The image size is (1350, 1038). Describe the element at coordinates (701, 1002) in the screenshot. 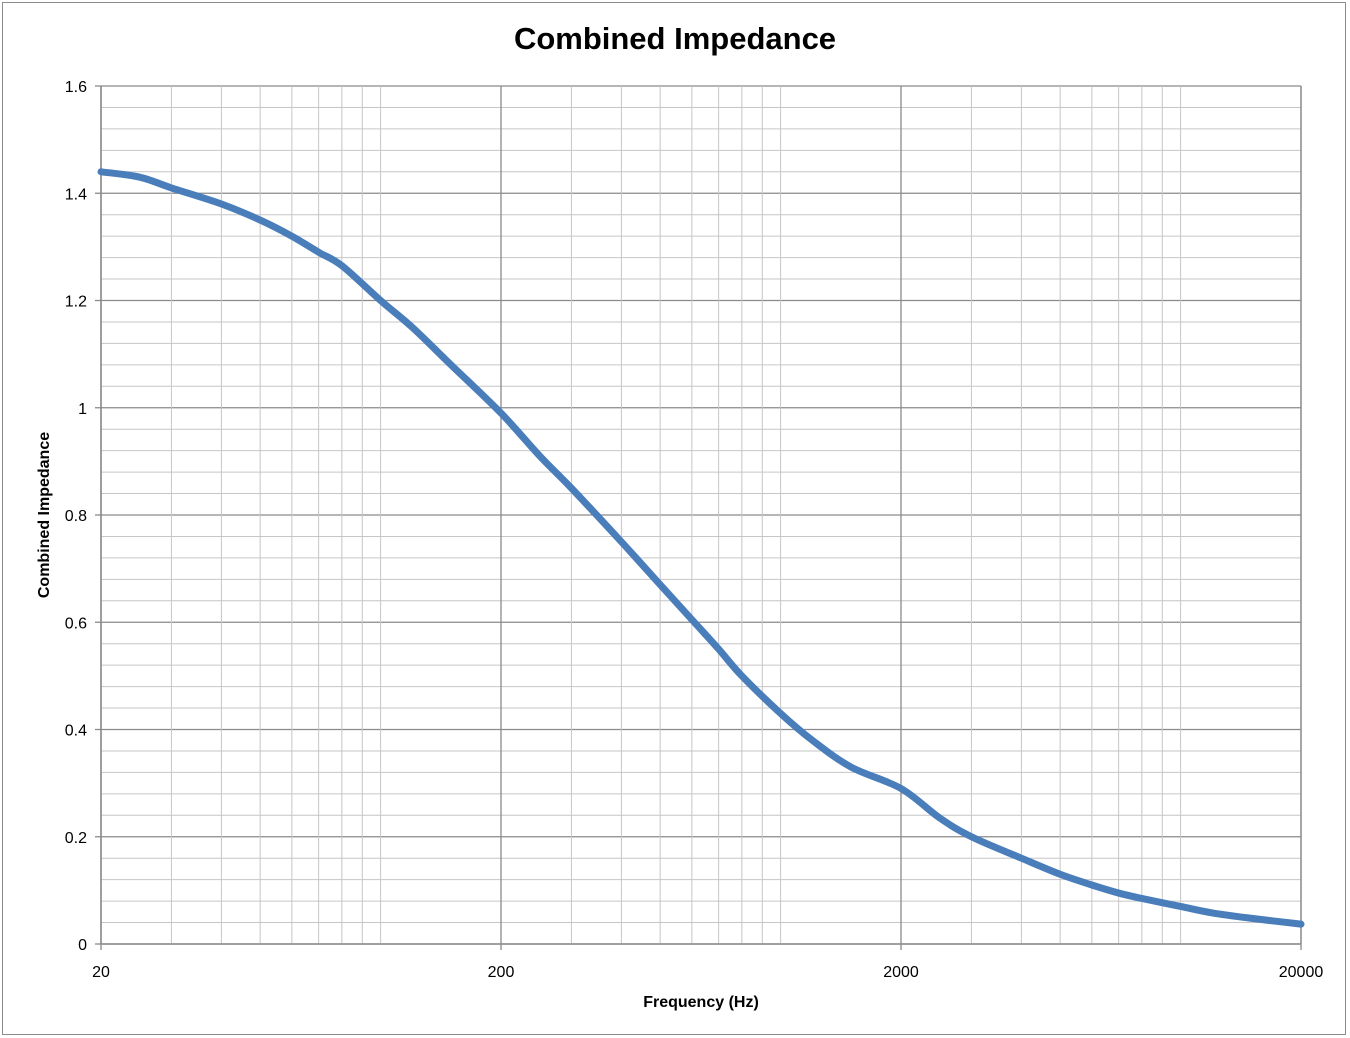

I see `x-axis-title: Frequency (Hz)` at that location.